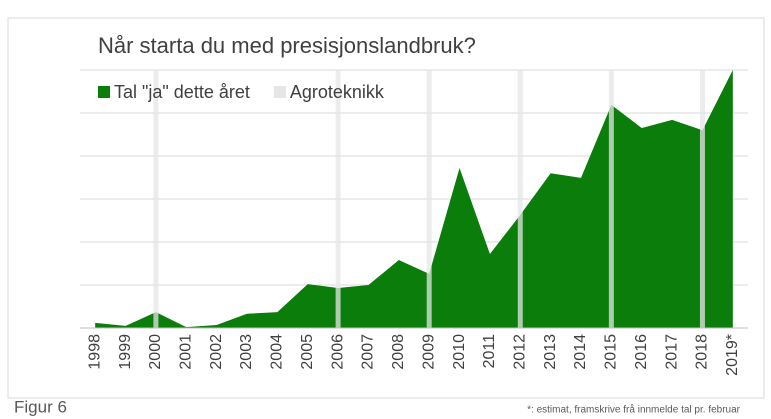 This screenshot has height=419, width=771. I want to click on x-tick-label: 2018, so click(702, 352).